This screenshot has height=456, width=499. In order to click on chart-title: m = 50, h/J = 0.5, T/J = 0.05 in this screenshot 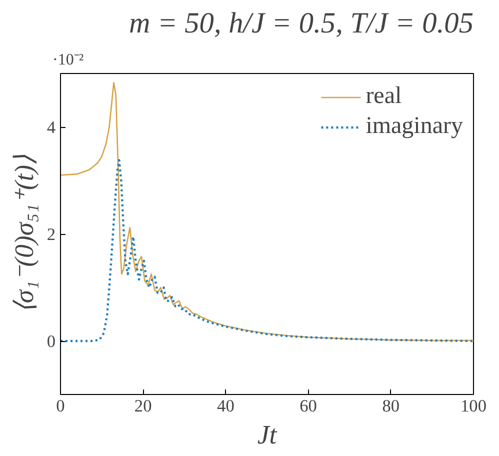, I will do `click(301, 24)`.